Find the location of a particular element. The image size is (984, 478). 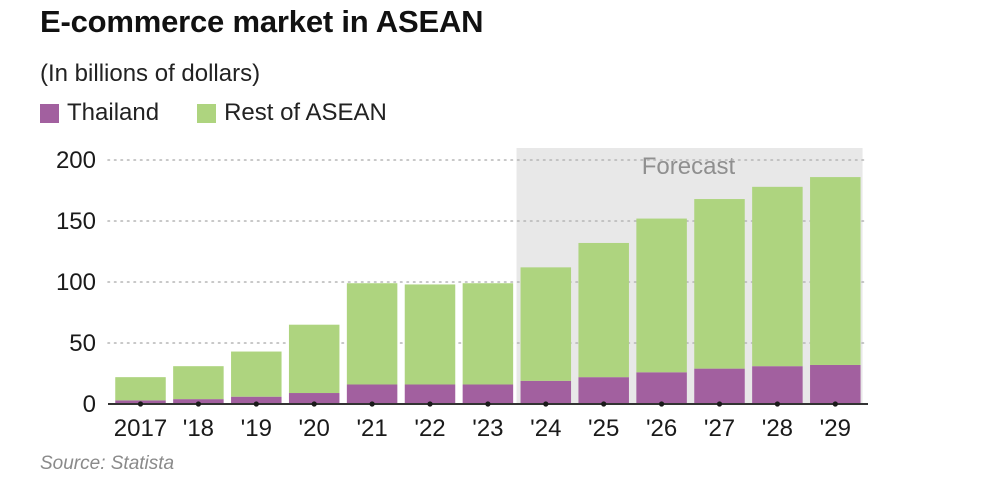

legend-swatch-thailand is located at coordinates (49, 113).